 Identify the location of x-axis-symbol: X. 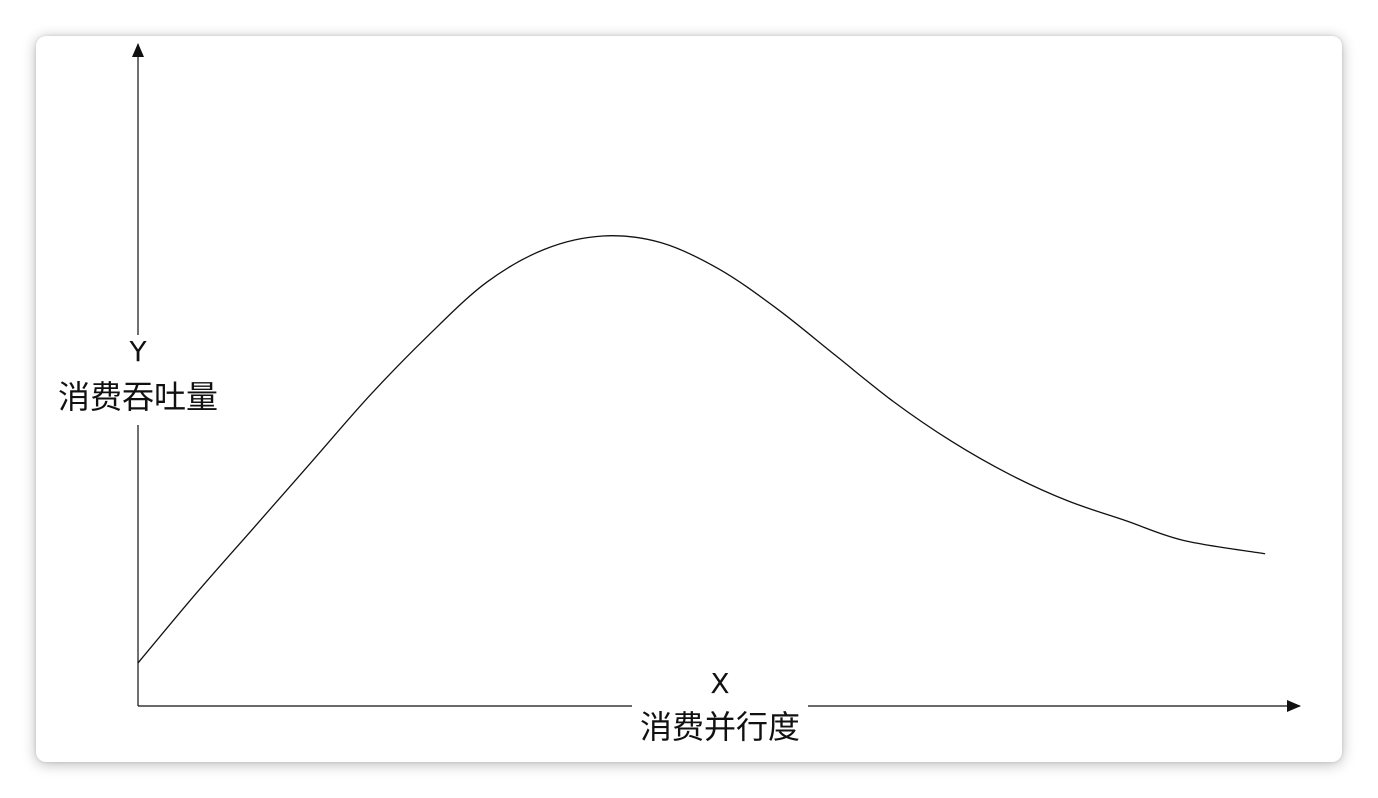
(719, 683).